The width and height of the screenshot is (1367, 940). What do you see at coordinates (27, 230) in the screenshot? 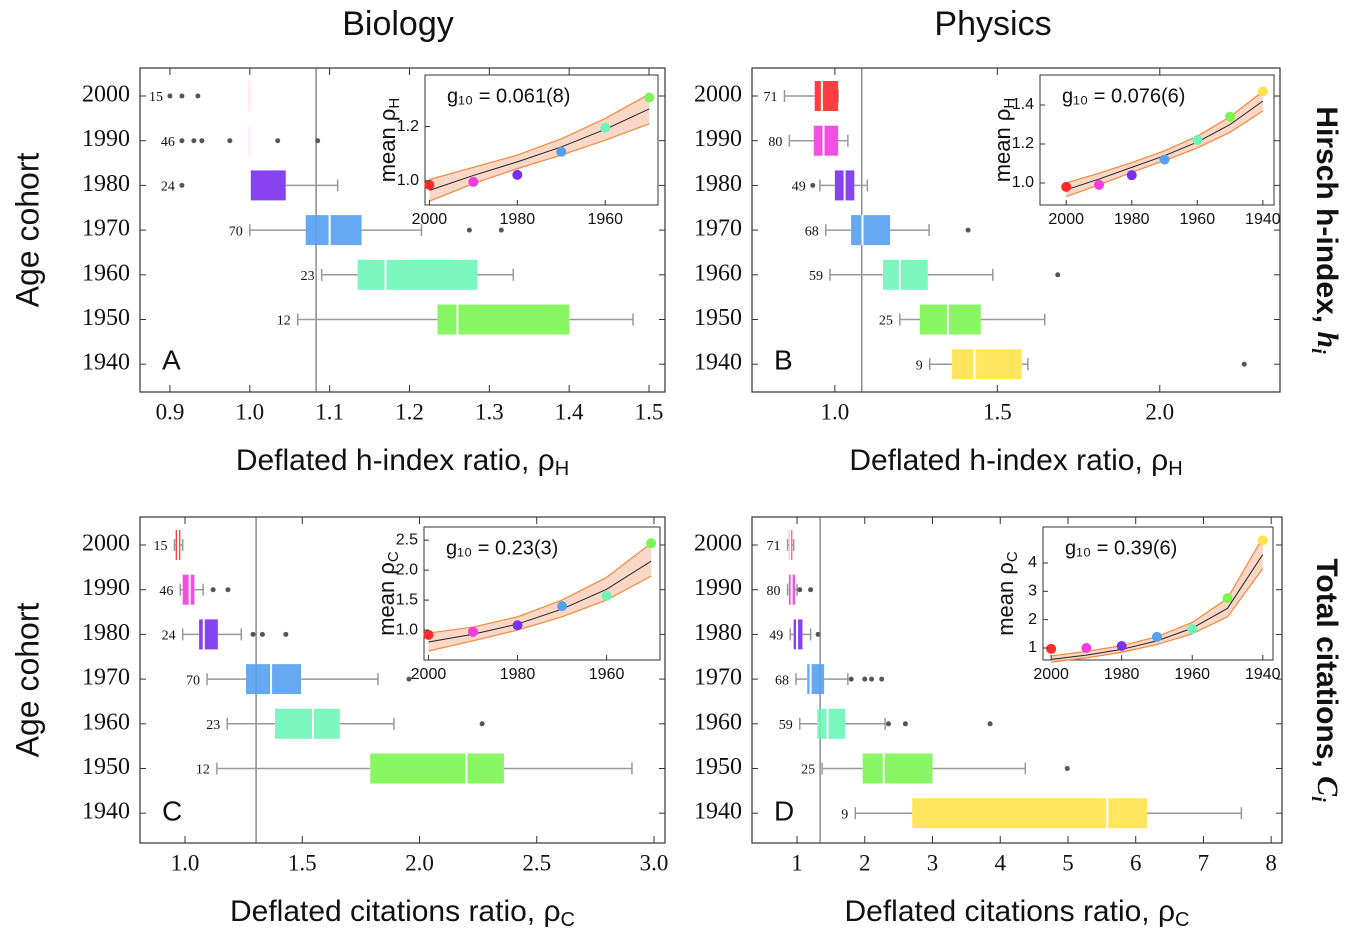
I see `y-axis-label: Age cohort` at bounding box center [27, 230].